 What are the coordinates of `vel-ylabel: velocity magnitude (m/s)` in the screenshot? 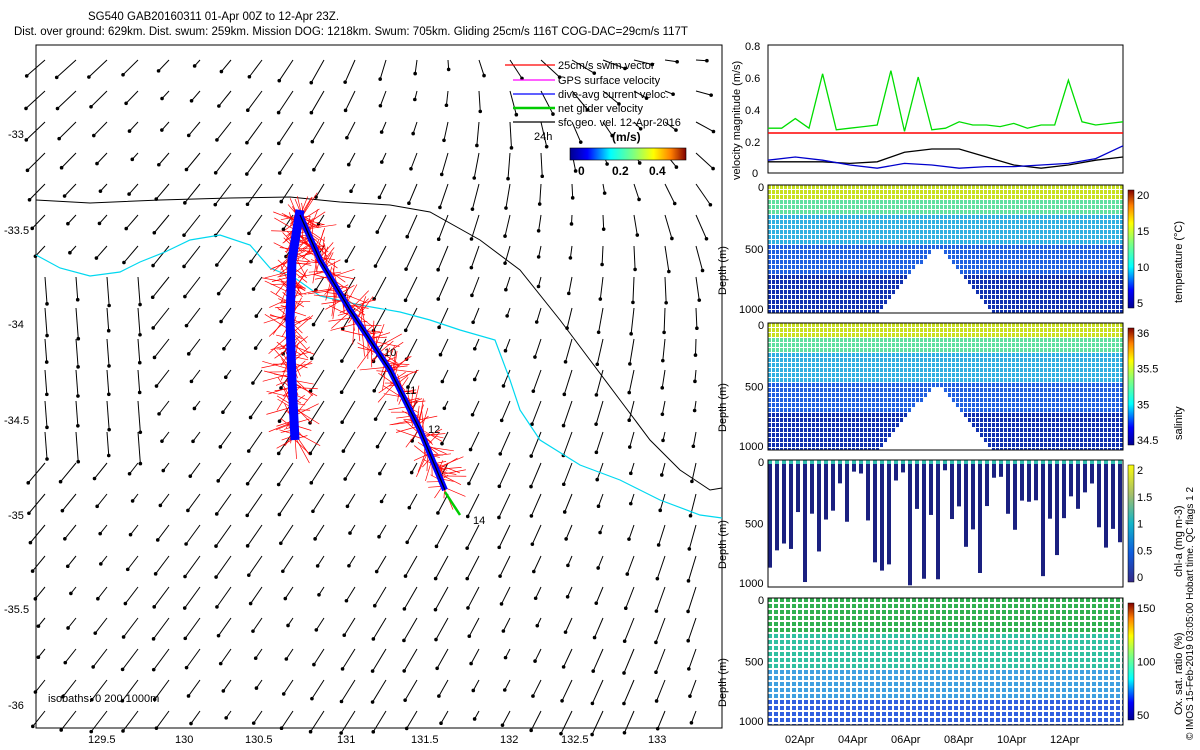 It's located at (737, 120).